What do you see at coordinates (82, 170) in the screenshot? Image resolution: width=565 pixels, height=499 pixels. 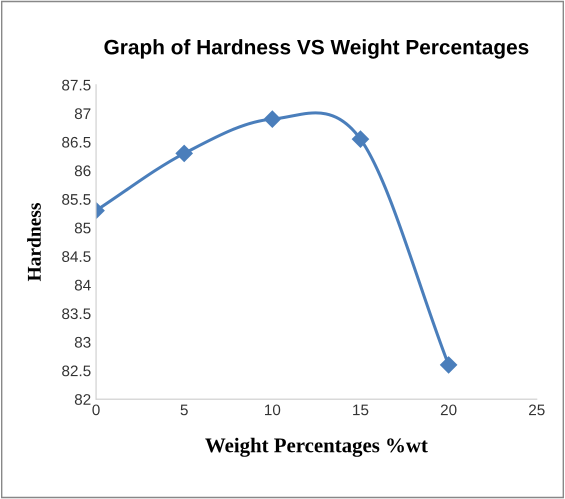 I see `y-tick-label: 86` at bounding box center [82, 170].